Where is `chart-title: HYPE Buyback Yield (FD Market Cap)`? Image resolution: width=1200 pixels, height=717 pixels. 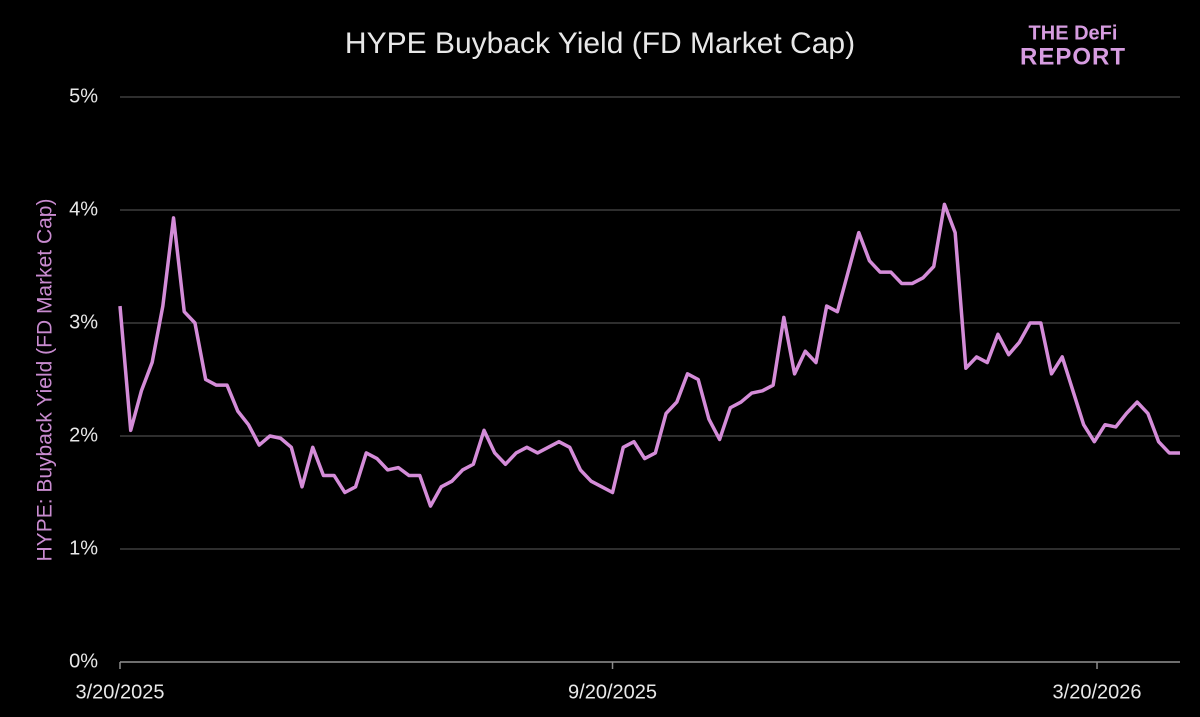 chart-title: HYPE Buyback Yield (FD Market Cap) is located at coordinates (600, 43).